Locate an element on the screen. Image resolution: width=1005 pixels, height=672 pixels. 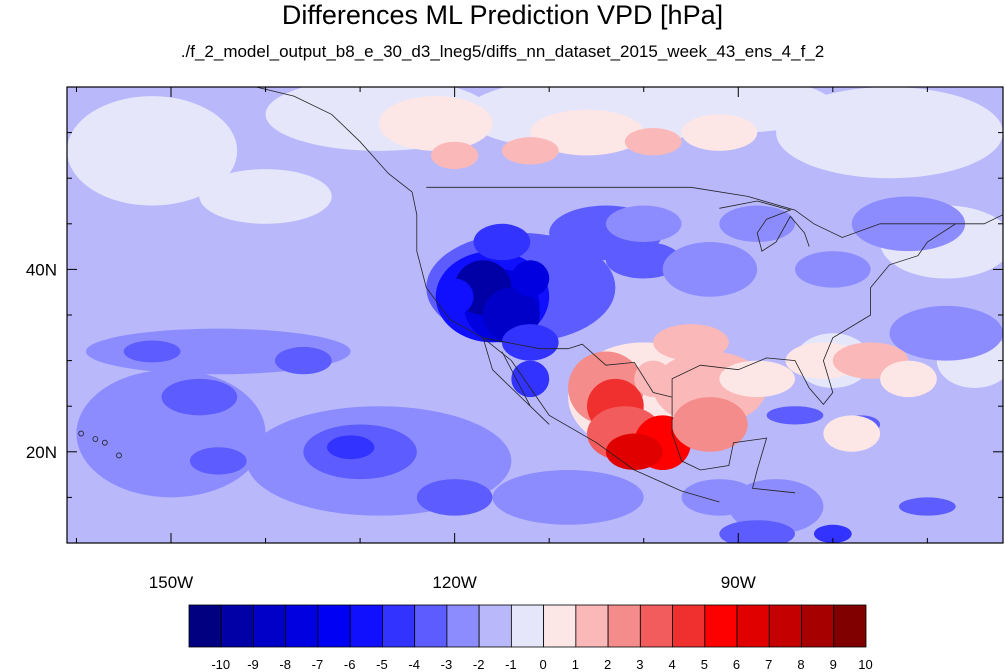
colorbar-label: -10 is located at coordinates (220, 664).